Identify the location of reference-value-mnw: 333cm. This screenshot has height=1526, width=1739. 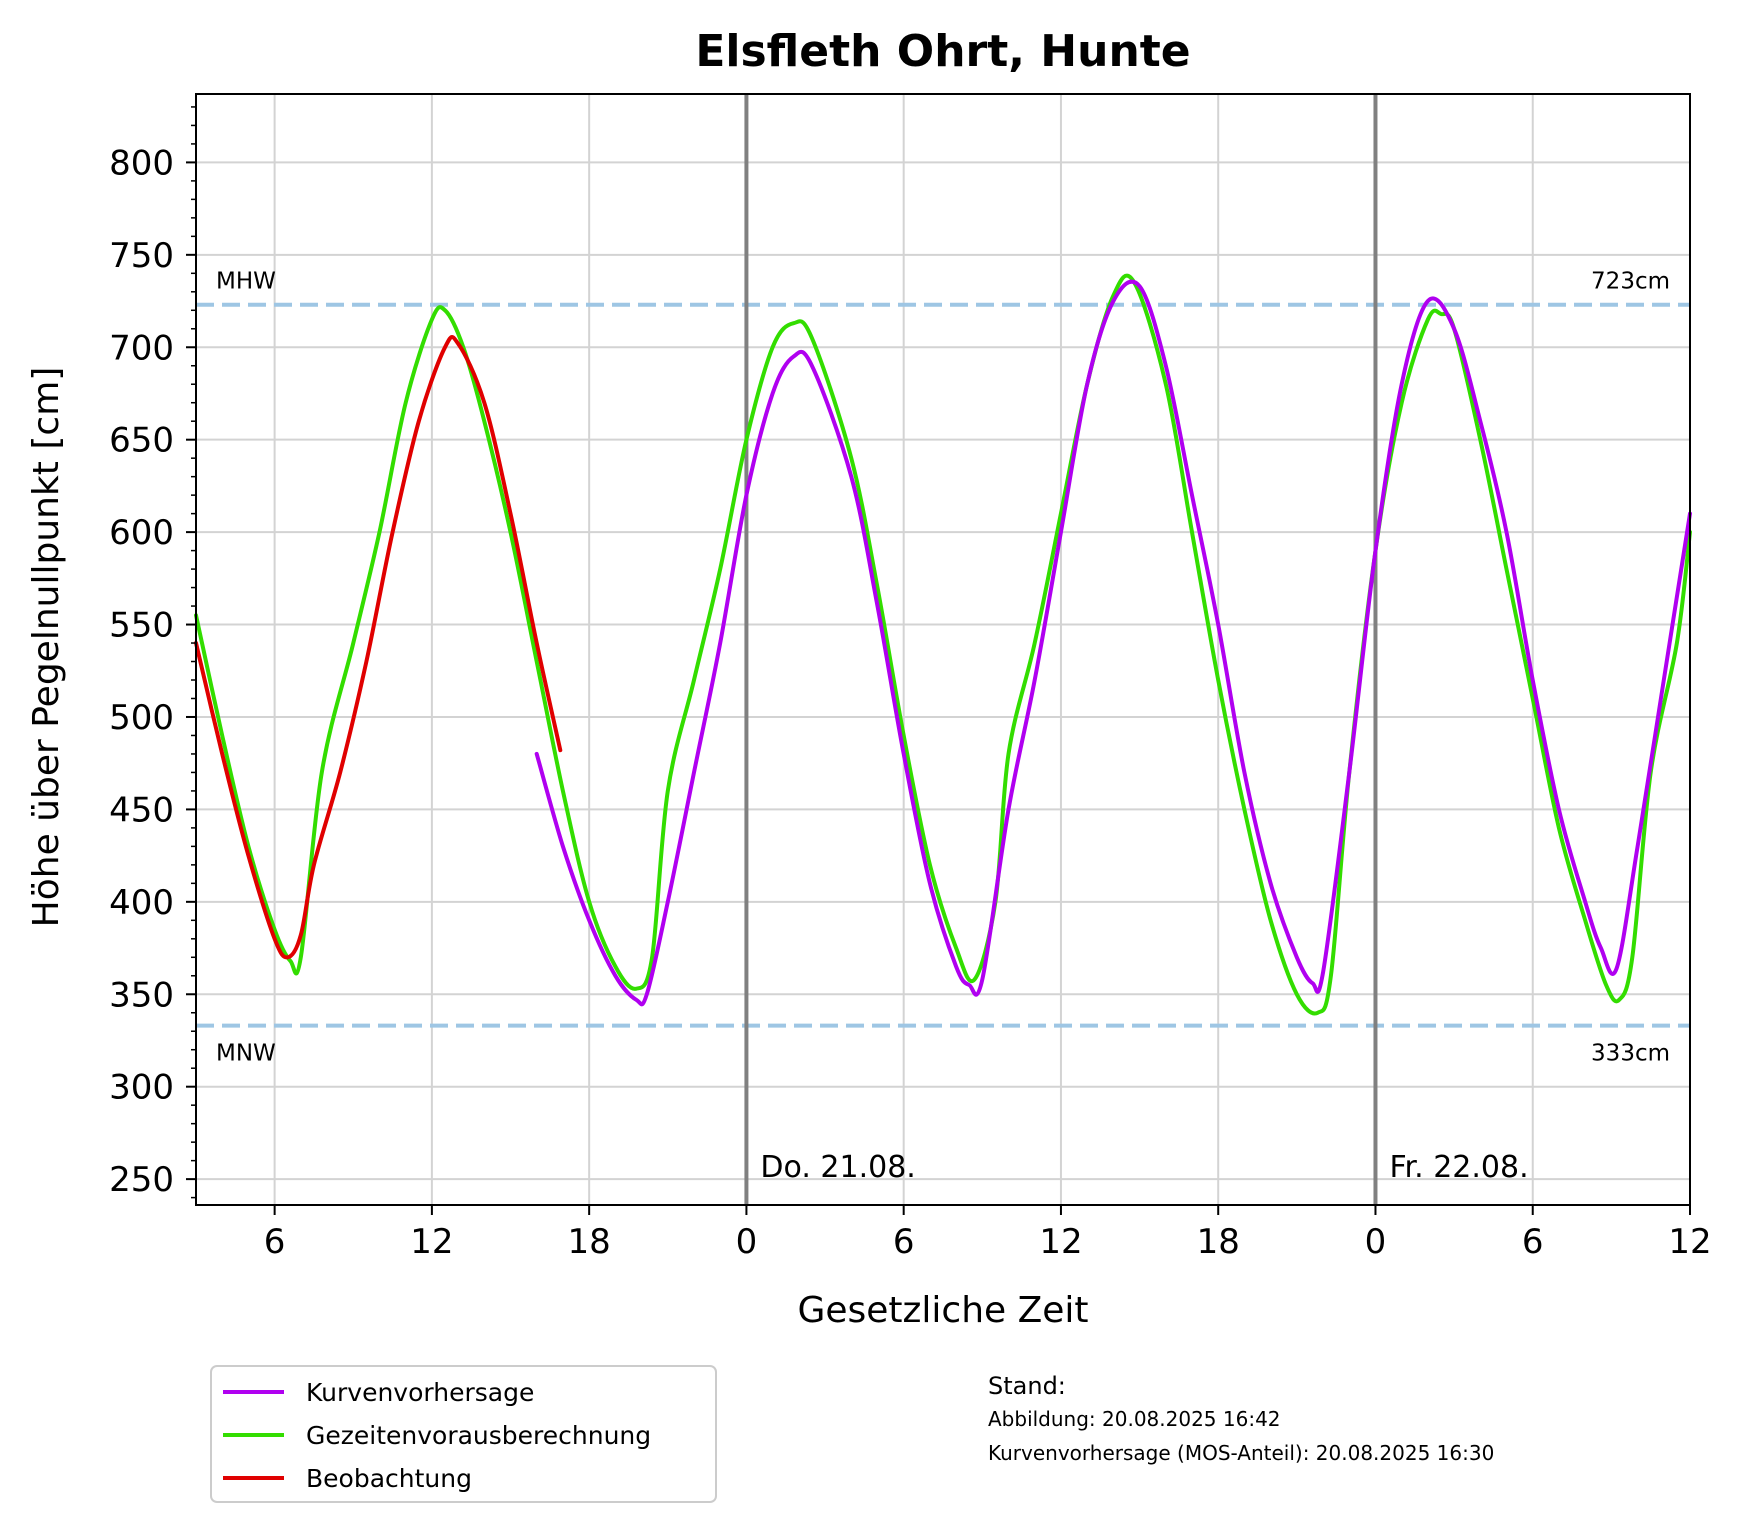
(1630, 1054).